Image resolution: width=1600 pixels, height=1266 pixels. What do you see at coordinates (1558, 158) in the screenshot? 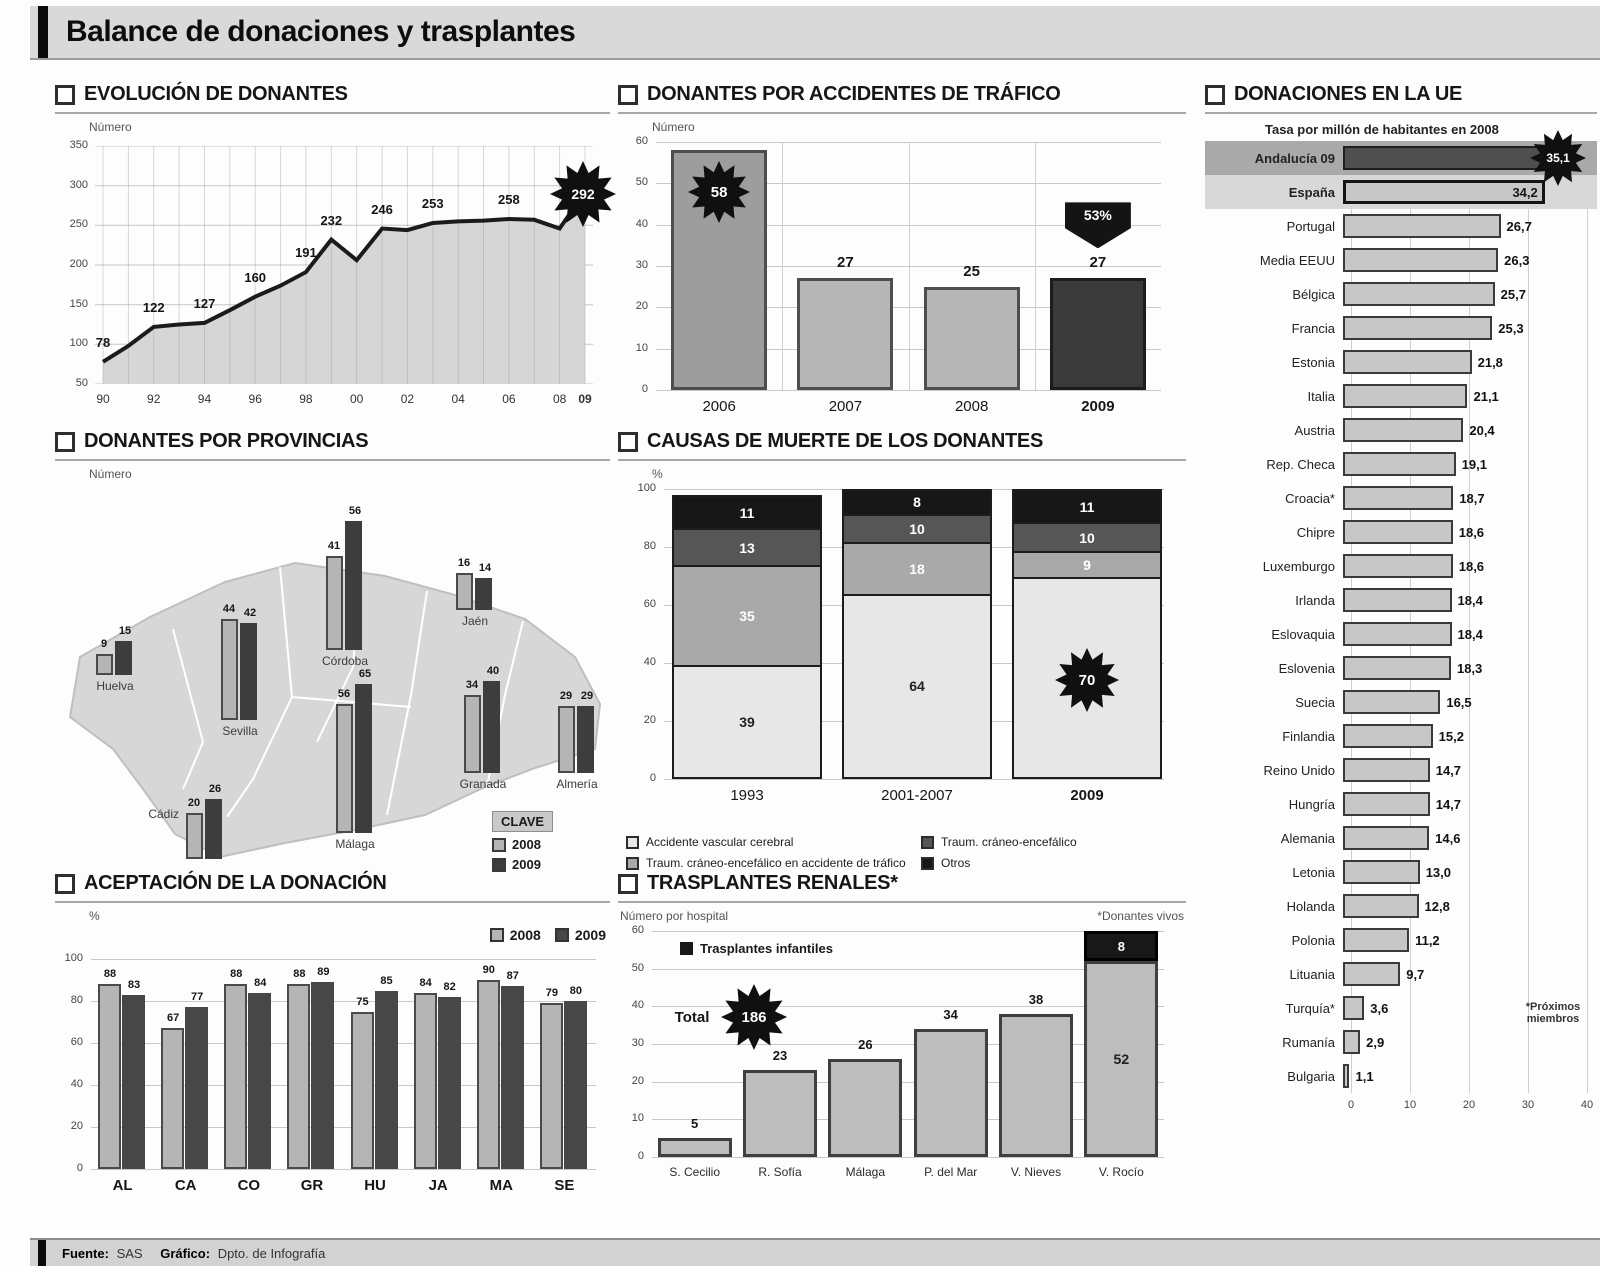
I see `starburst-value: 35,1` at bounding box center [1558, 158].